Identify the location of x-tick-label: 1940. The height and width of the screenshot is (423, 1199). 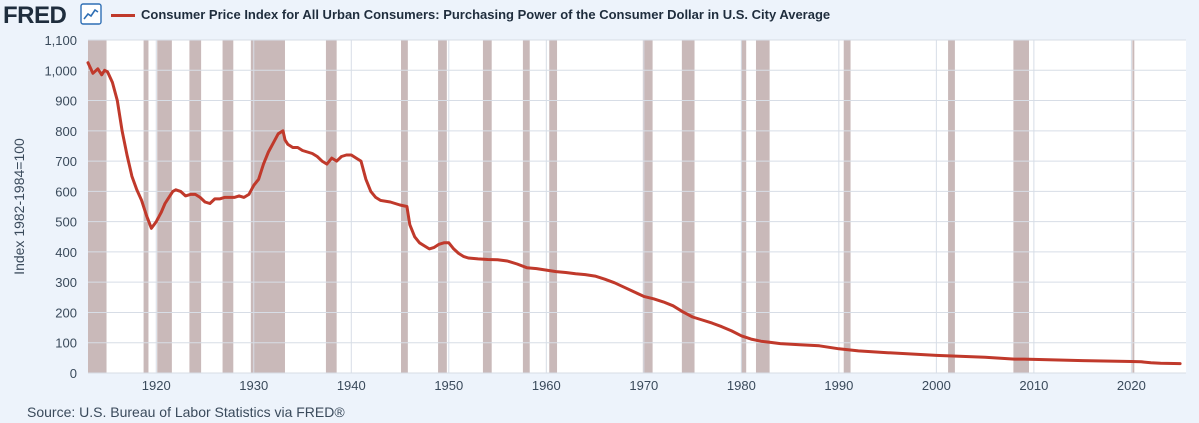
(351, 385).